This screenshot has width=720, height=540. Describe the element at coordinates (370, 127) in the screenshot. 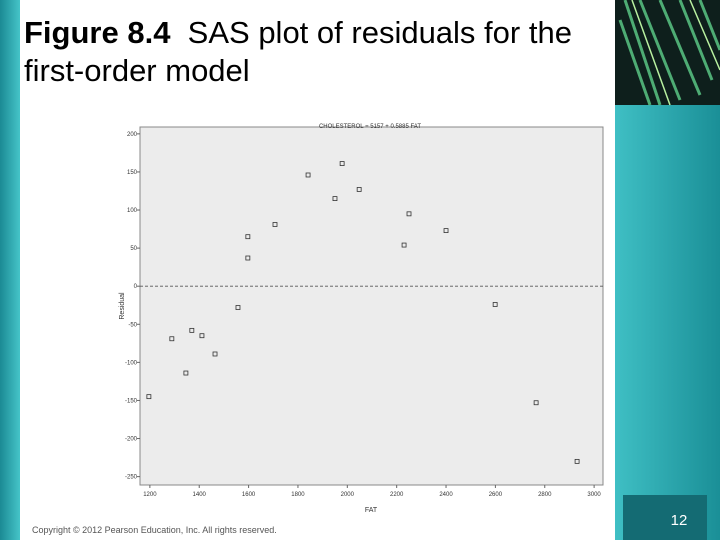

I see `chart-title: CHOLESTEROL = 5157 + 0.5885 FAT` at that location.